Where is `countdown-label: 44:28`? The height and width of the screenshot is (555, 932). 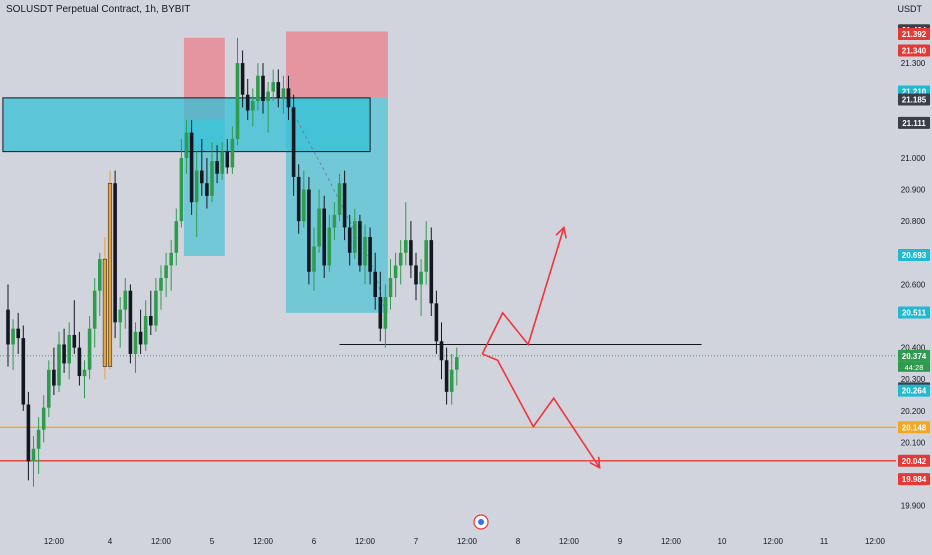 countdown-label: 44:28 is located at coordinates (914, 367).